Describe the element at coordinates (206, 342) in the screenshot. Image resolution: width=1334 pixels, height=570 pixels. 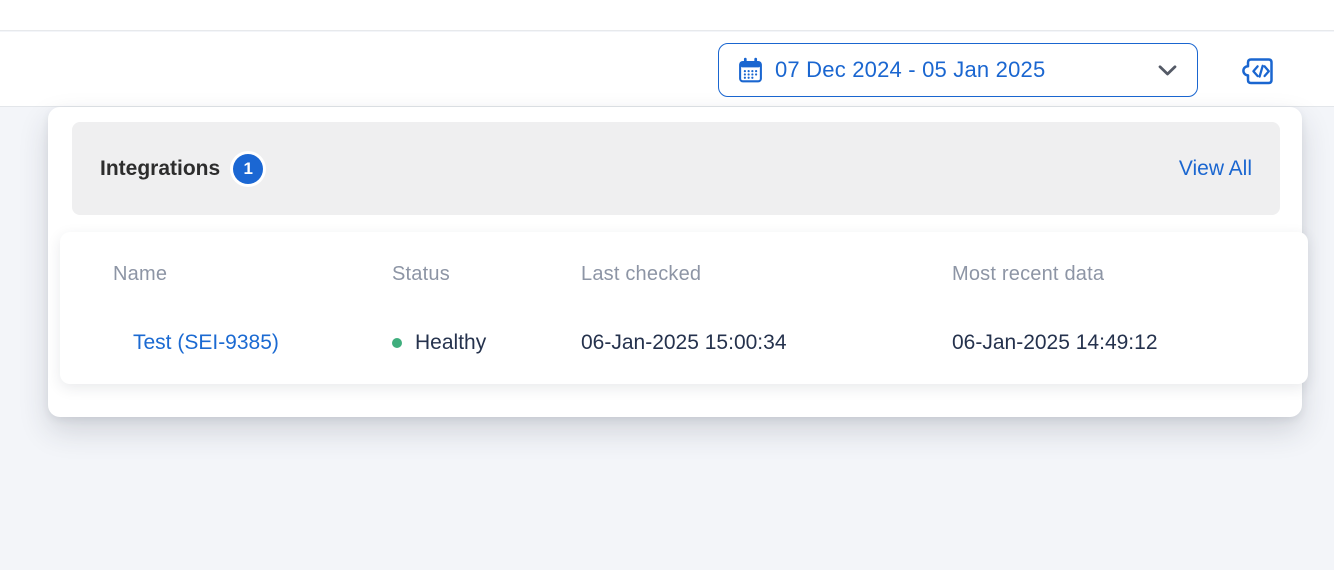
I see `integration-name-link: Test (SEI-9385)` at that location.